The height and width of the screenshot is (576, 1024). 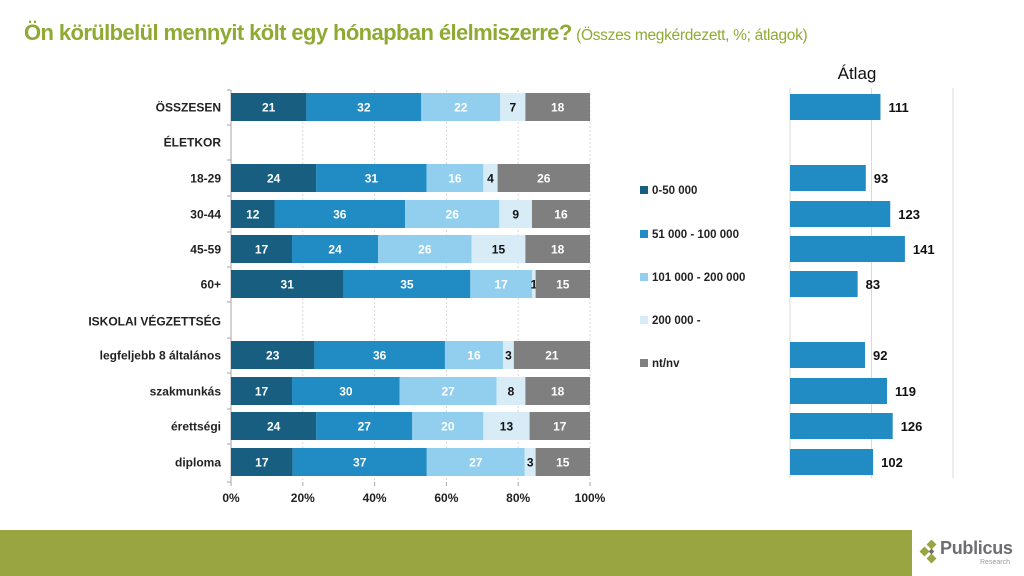 I want to click on legend-label: 0-50 000, so click(x=674, y=191).